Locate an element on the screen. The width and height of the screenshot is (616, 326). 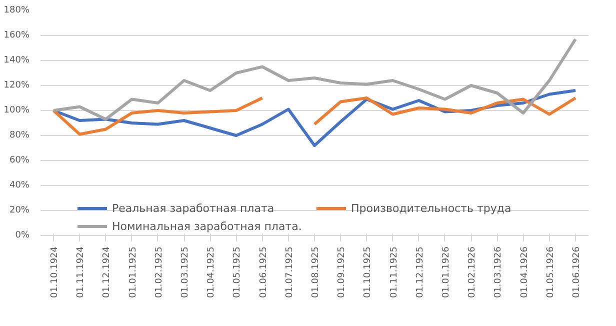
x-tick-label: 01.09.1925 is located at coordinates (342, 272).